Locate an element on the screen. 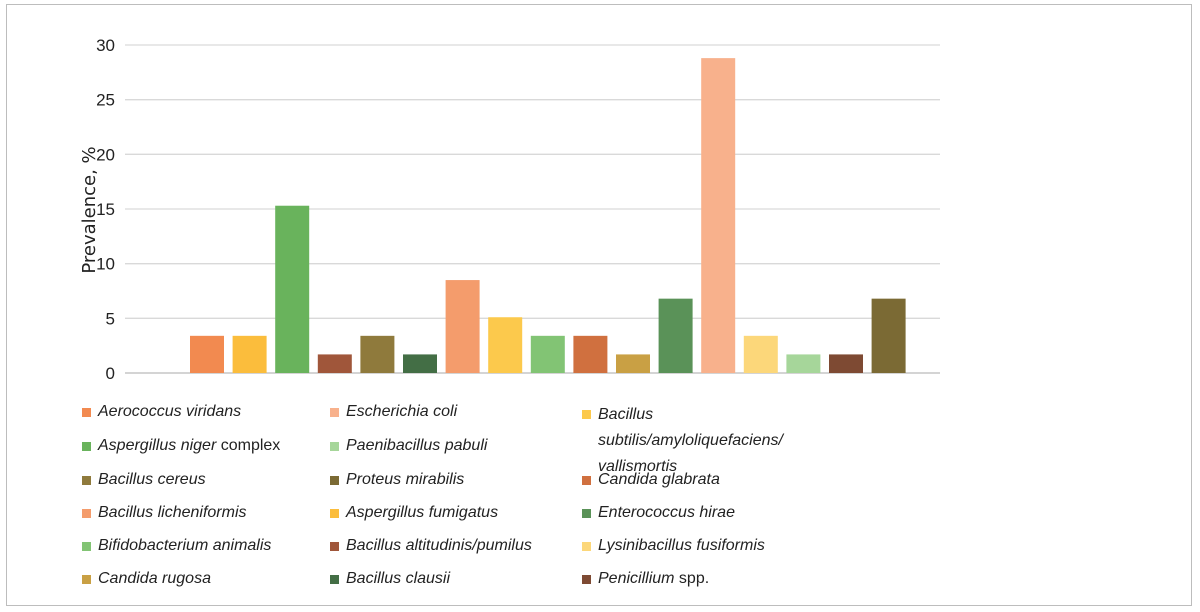 This screenshot has width=1200, height=612. legend-label: Aerococcus viridans is located at coordinates (170, 411).